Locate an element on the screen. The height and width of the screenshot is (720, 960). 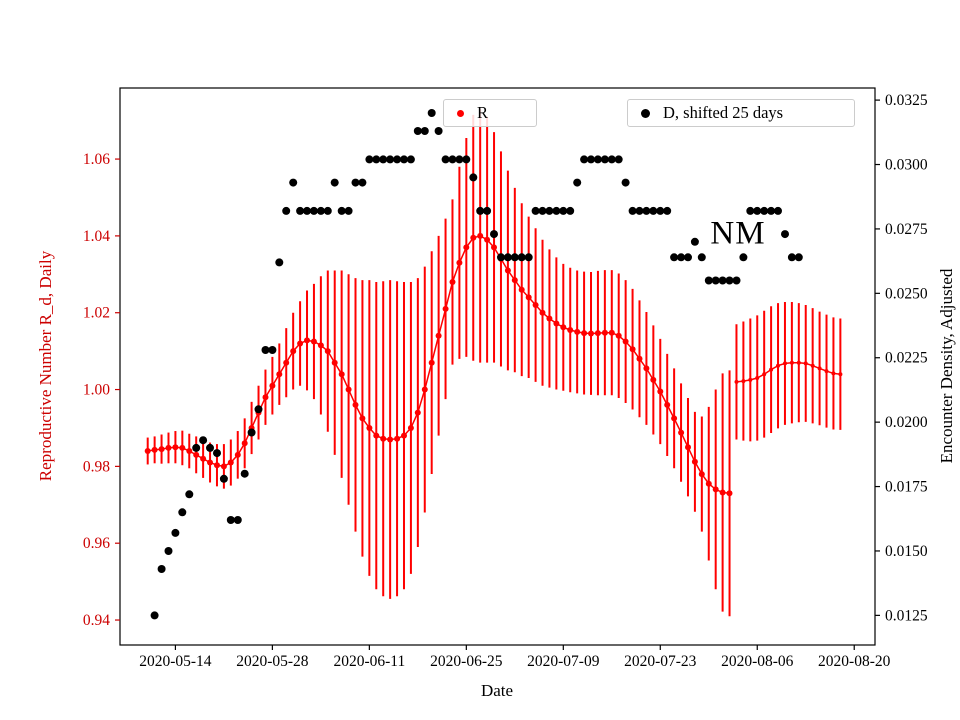
legend-d-marker-icon is located at coordinates (645, 113).